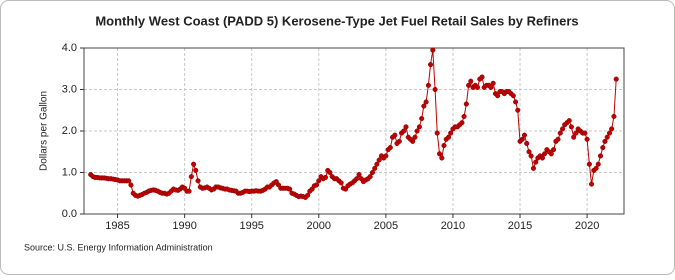 The height and width of the screenshot is (280, 675). What do you see at coordinates (69, 172) in the screenshot?
I see `y-tick-label: 1.0` at bounding box center [69, 172].